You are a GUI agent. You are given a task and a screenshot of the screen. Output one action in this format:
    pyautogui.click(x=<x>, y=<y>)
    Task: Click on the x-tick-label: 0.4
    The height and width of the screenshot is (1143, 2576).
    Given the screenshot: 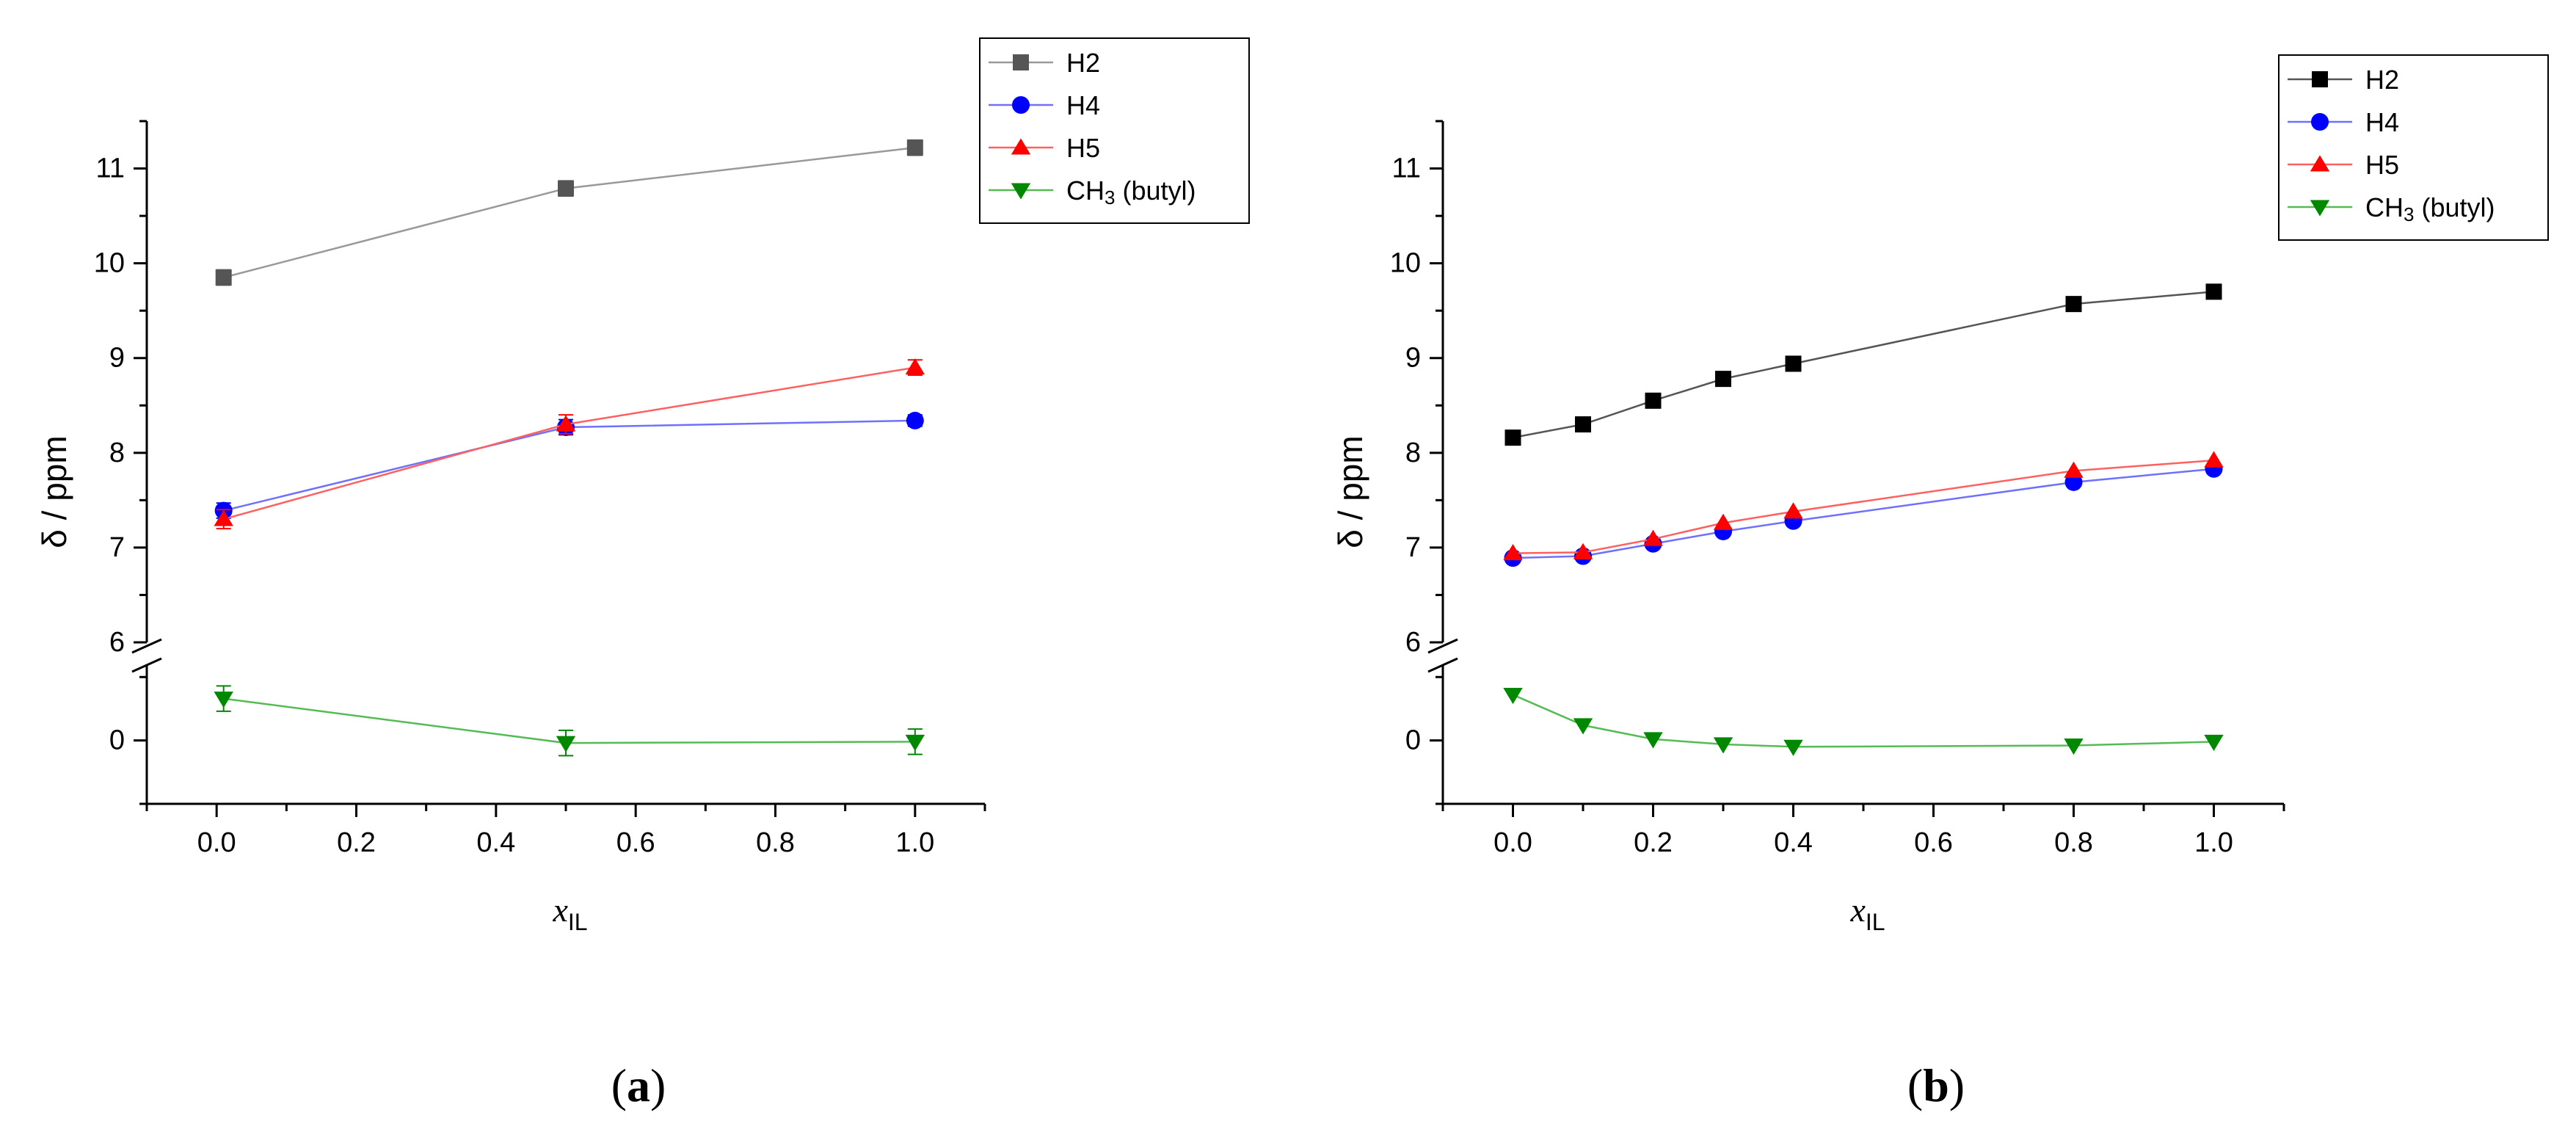 What is the action you would take?
    pyautogui.click(x=1793, y=842)
    